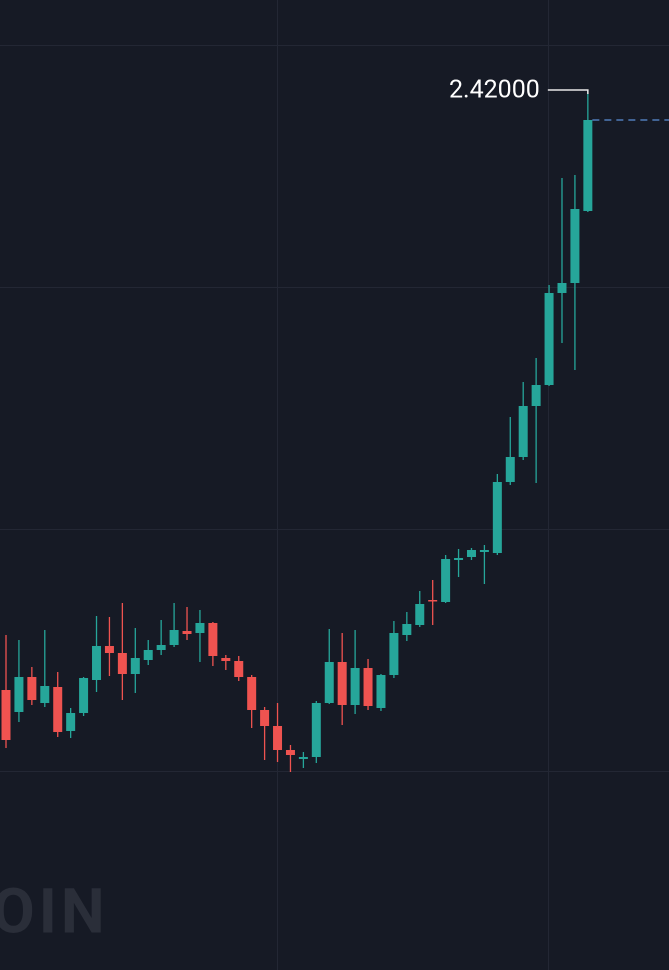 The height and width of the screenshot is (970, 669). Describe the element at coordinates (494, 90) in the screenshot. I see `high-marker-label: 2.42000` at that location.